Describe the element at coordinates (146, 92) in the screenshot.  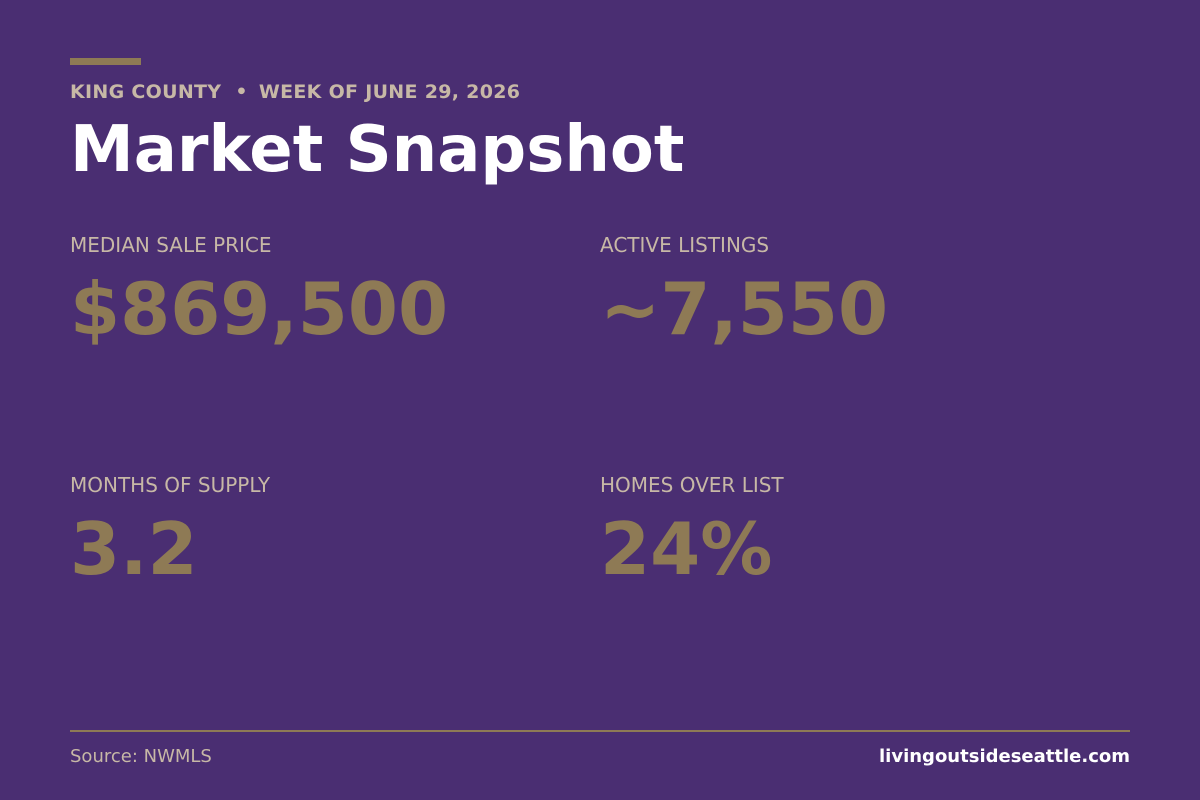
I see `region-label: KING COUNTY` at that location.